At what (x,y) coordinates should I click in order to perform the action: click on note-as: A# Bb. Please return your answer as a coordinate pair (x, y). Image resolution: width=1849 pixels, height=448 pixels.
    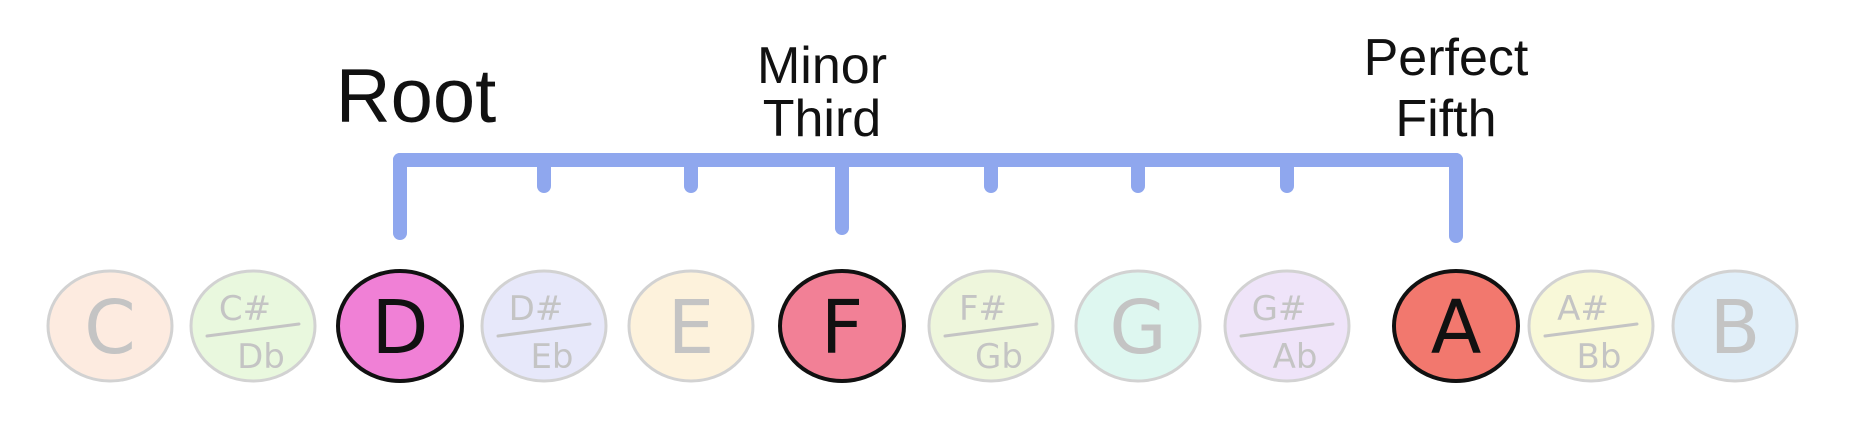
    Looking at the image, I should click on (1591, 326).